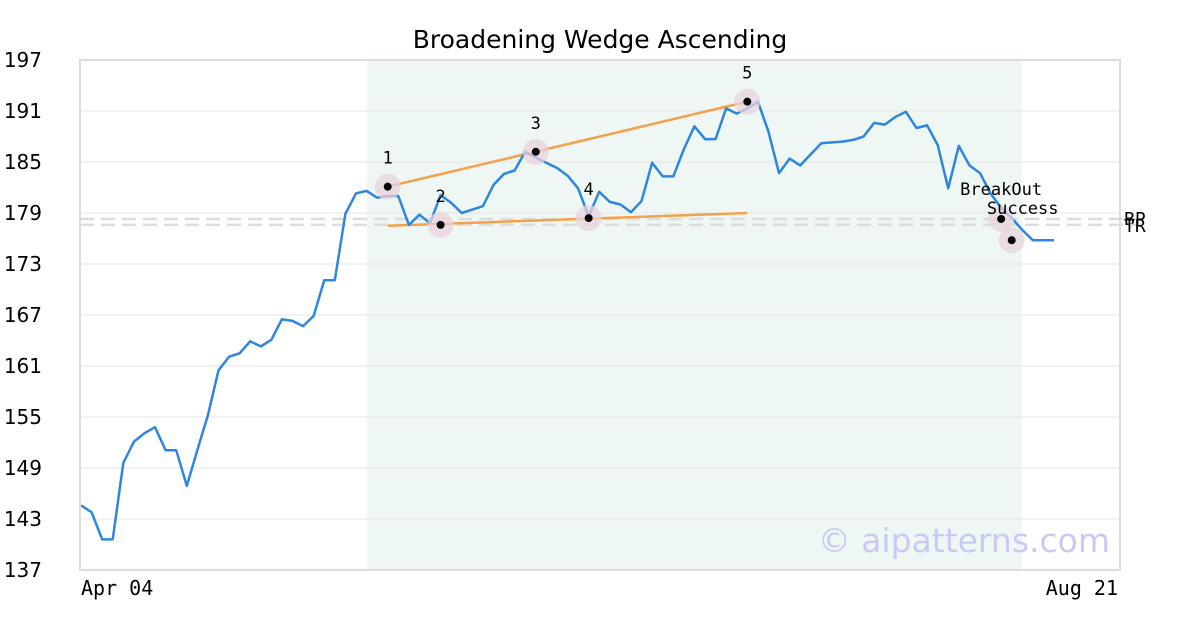 Image resolution: width=1200 pixels, height=630 pixels. What do you see at coordinates (1082, 588) in the screenshot?
I see `x-tick-label: Aug 21` at bounding box center [1082, 588].